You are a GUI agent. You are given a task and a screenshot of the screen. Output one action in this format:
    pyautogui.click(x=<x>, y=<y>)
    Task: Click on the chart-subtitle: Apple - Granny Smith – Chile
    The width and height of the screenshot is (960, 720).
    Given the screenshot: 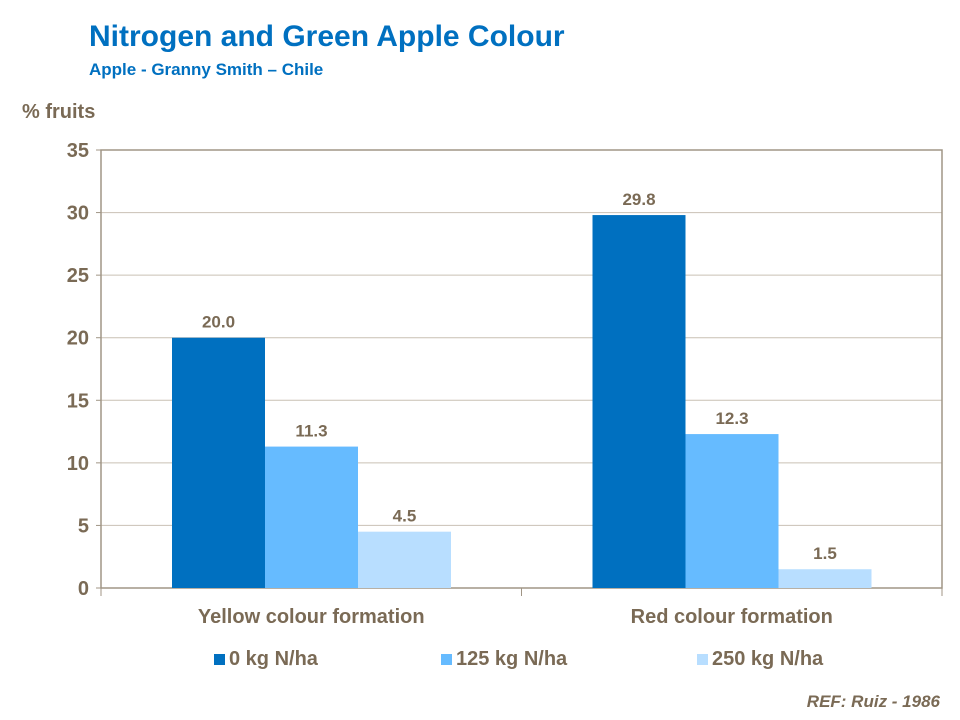 What is the action you would take?
    pyautogui.click(x=206, y=69)
    